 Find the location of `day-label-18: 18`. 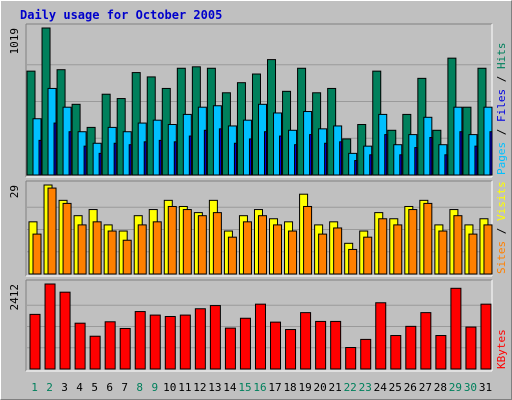

day-label-18: 18 is located at coordinates (289, 387).